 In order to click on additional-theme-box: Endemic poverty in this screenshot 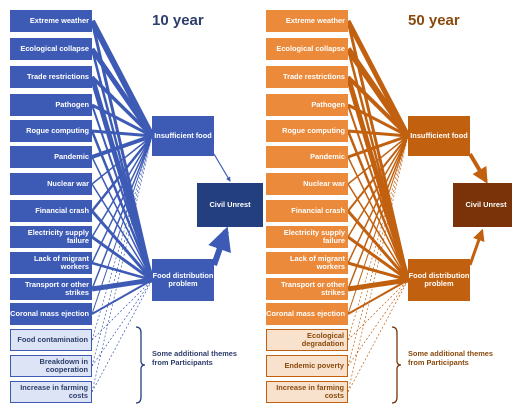, I will do `click(307, 366)`.